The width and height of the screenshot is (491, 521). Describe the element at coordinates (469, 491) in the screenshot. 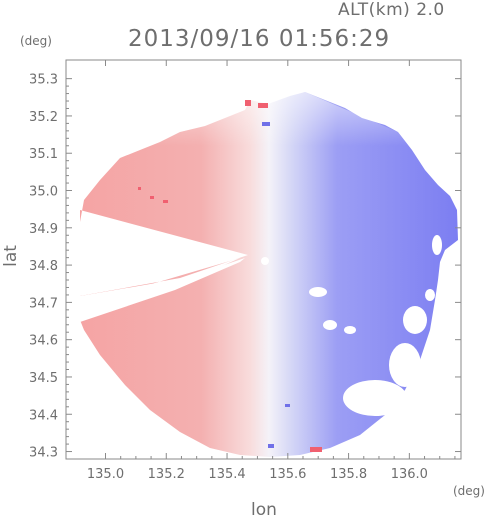

I see `x-axis-unit: (deg)` at that location.